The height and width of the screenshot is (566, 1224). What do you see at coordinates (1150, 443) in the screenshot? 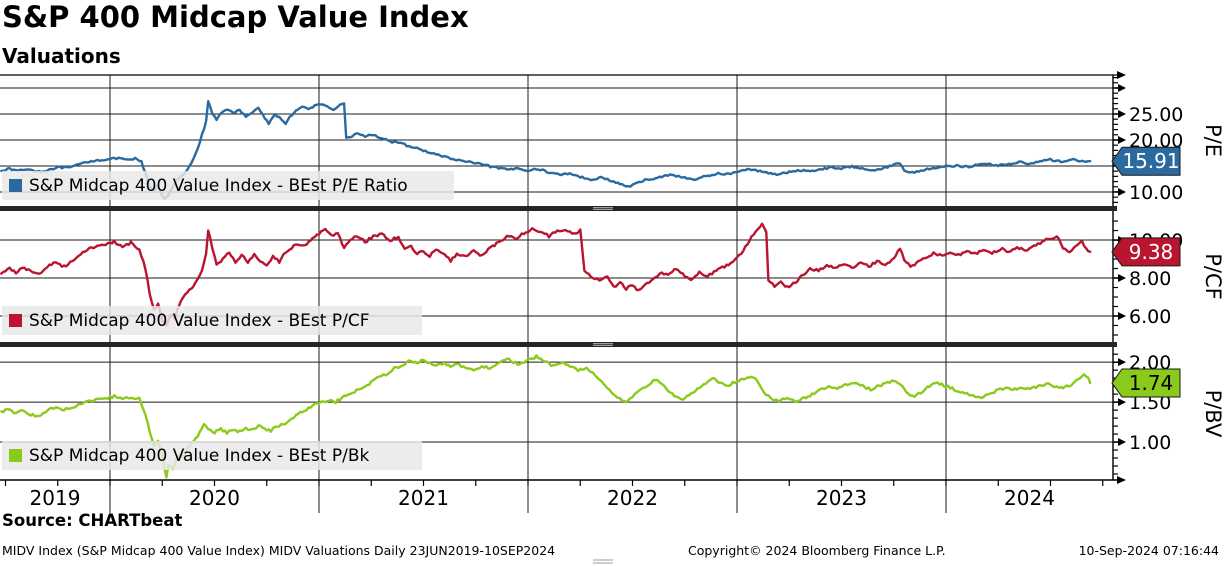
I see `pbv-ytick-label: 1.00` at bounding box center [1150, 443].